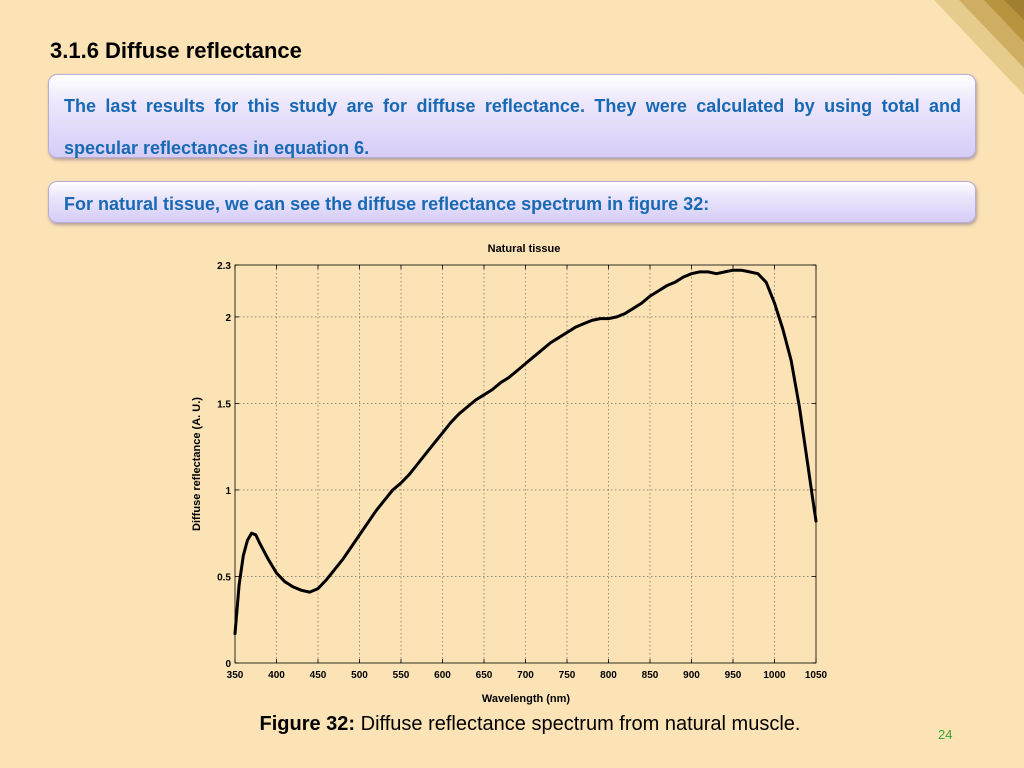 Image resolution: width=1024 pixels, height=768 pixels. Describe the element at coordinates (608, 675) in the screenshot. I see `x-tick-label: 800` at that location.